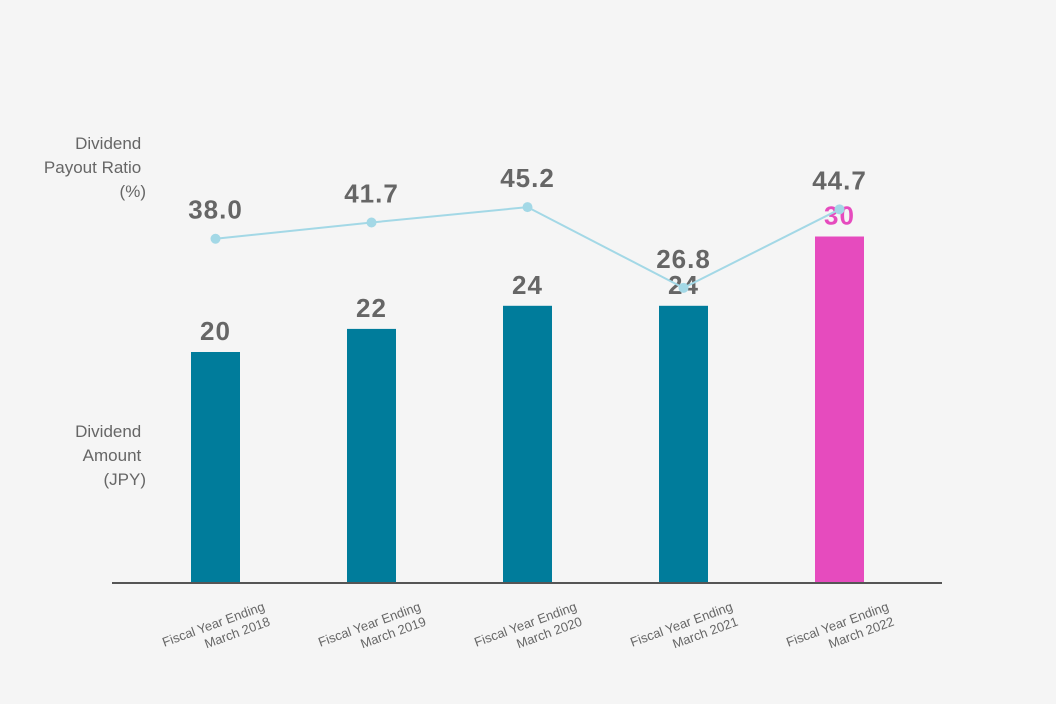 This screenshot has height=704, width=1056. Describe the element at coordinates (527, 228) in the screenshot. I see `payout-ratio-series: 38.0 41.7 45.2 26.8 44.7` at that location.